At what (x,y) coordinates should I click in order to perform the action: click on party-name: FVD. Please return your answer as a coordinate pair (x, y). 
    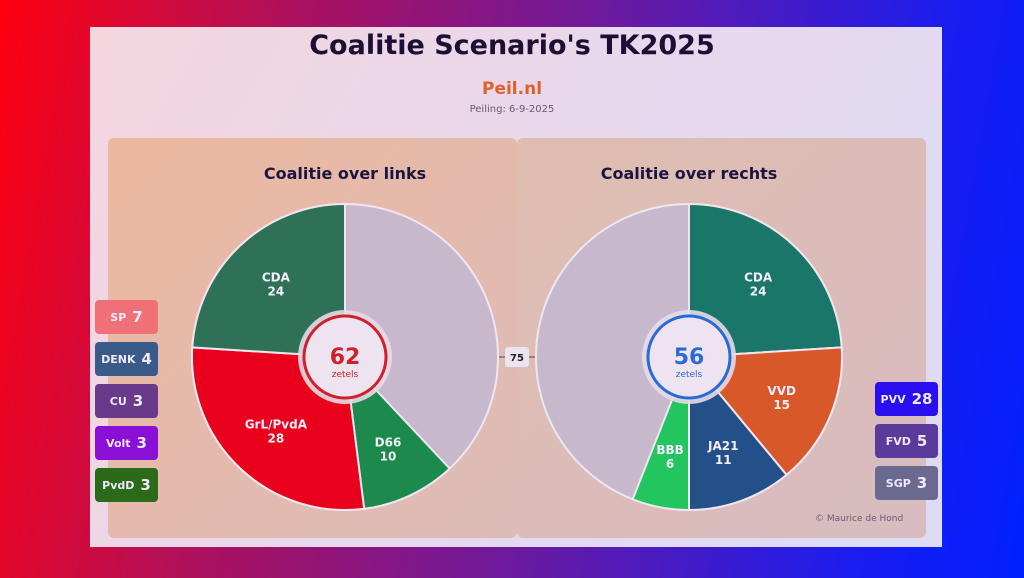
    Looking at the image, I should click on (898, 441).